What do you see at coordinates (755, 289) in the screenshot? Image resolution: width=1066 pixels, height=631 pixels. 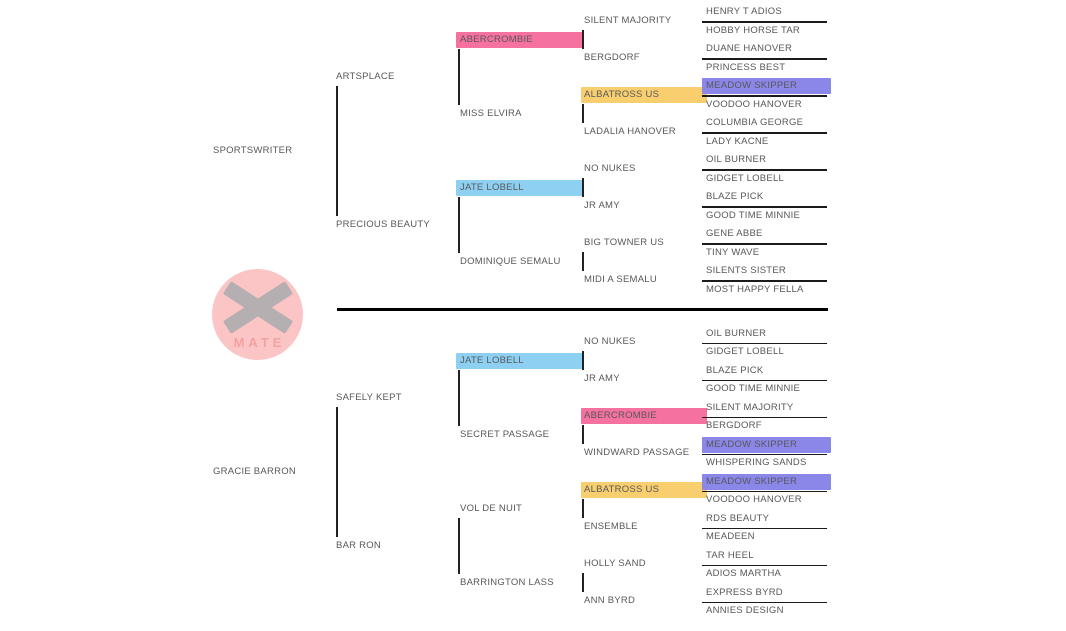 I see `horse-name-gen5: MOST HAPPY FELLA` at bounding box center [755, 289].